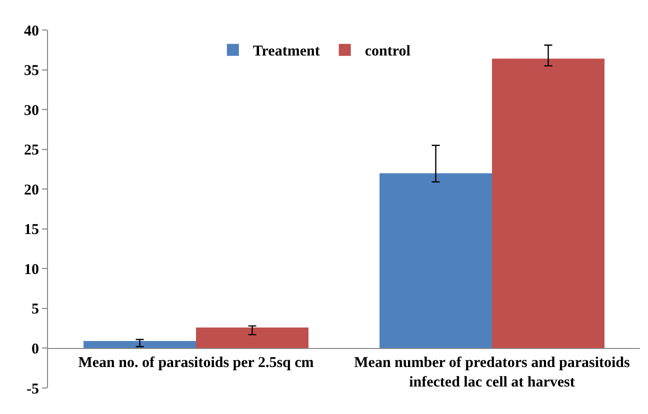  Describe the element at coordinates (31, 190) in the screenshot. I see `y-tick-label: 20` at that location.